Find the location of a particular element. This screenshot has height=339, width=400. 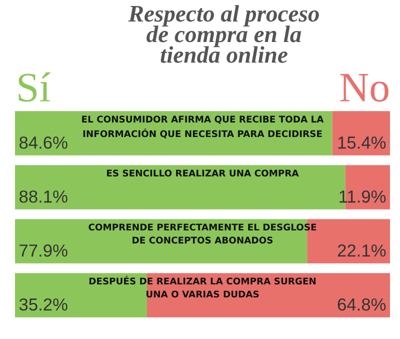

y-tick-label: COMPRENDE PERFECTAMENTE EL DESGLOSE DE CONCEPTOS ABONADOS is located at coordinates (202, 234).